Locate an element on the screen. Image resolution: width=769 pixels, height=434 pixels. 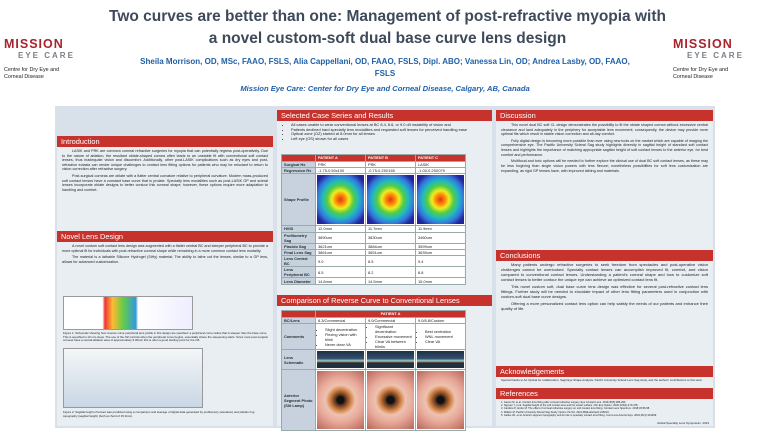
table-row: Lens Schematic is located at coordinates (373, 359).